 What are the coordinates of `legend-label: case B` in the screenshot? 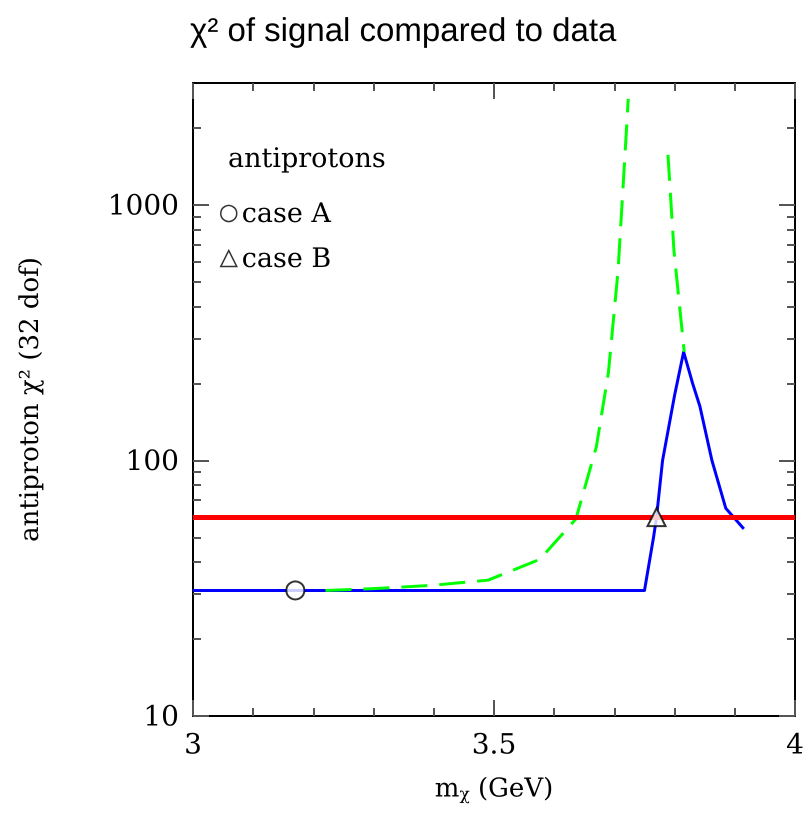 It's located at (287, 258).